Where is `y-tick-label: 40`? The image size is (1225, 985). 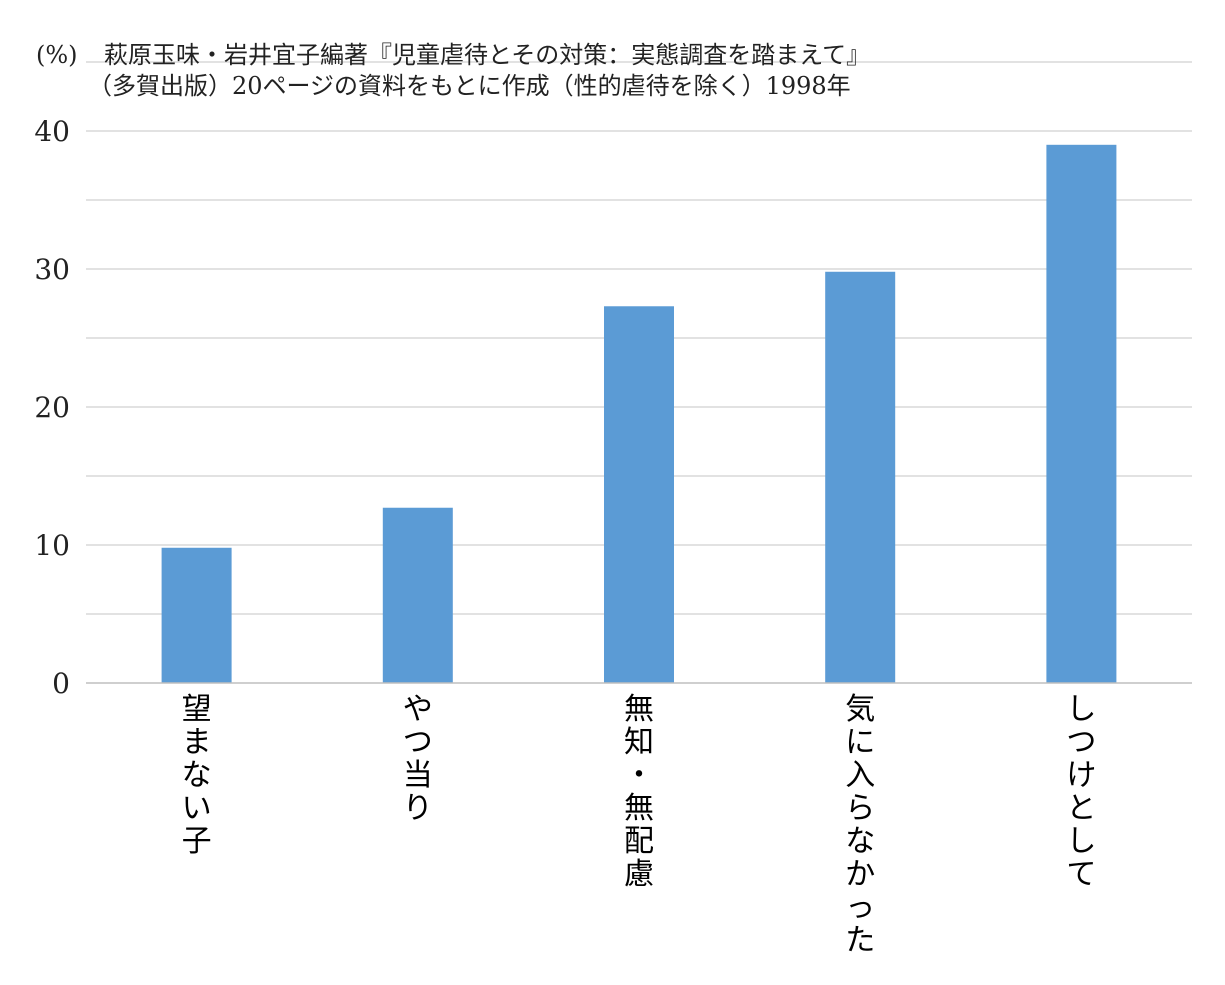
y-tick-label: 40 is located at coordinates (52, 131).